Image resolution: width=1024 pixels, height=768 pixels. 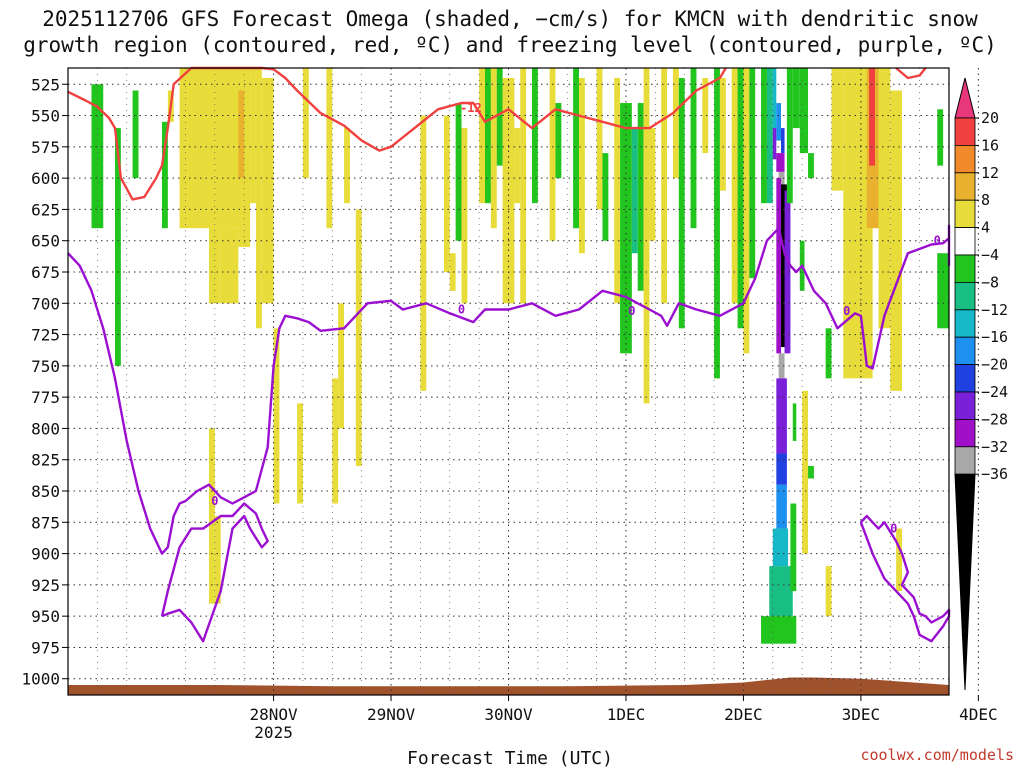 What do you see at coordinates (45, 460) in the screenshot?
I see `y-tick-label: 825` at bounding box center [45, 460].